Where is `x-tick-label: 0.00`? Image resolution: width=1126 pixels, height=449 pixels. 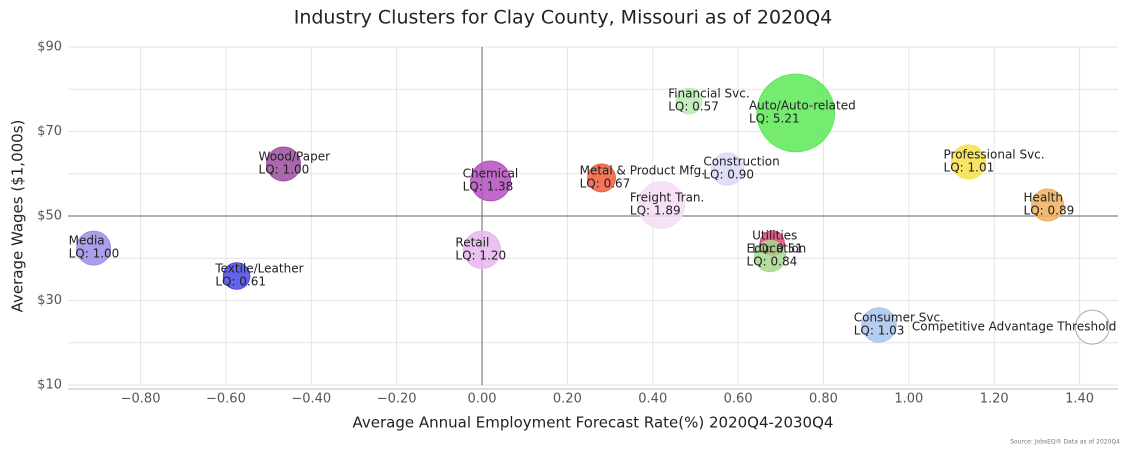
x-tick-label: 0.00 is located at coordinates (482, 399).